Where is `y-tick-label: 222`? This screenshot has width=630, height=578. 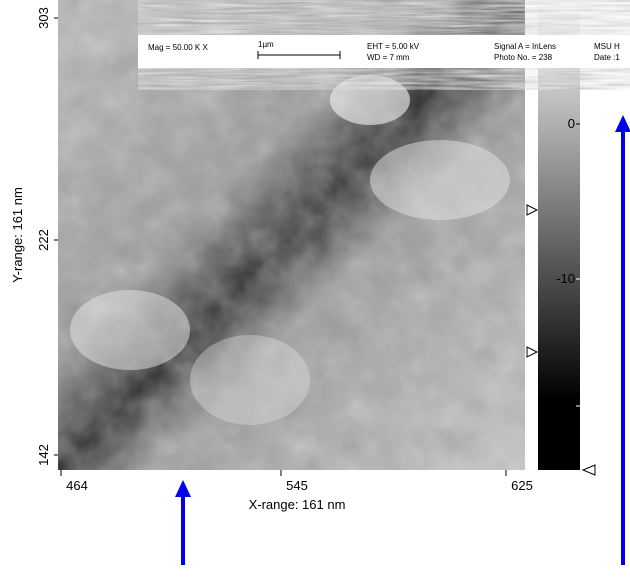
y-tick-label: 222 is located at coordinates (43, 240).